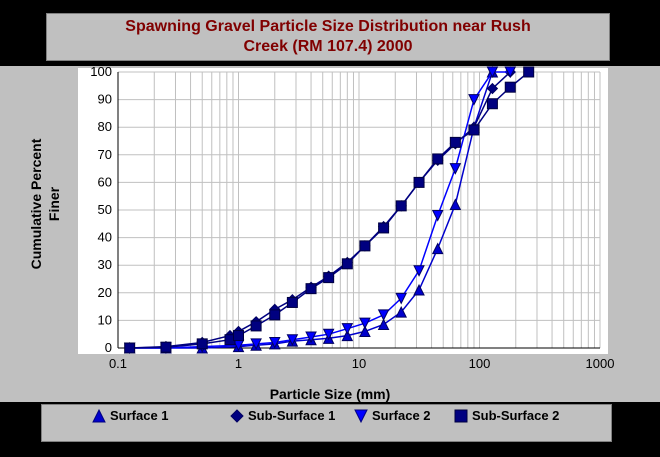  Describe the element at coordinates (600, 363) in the screenshot. I see `x-tick-label: 1000` at that location.